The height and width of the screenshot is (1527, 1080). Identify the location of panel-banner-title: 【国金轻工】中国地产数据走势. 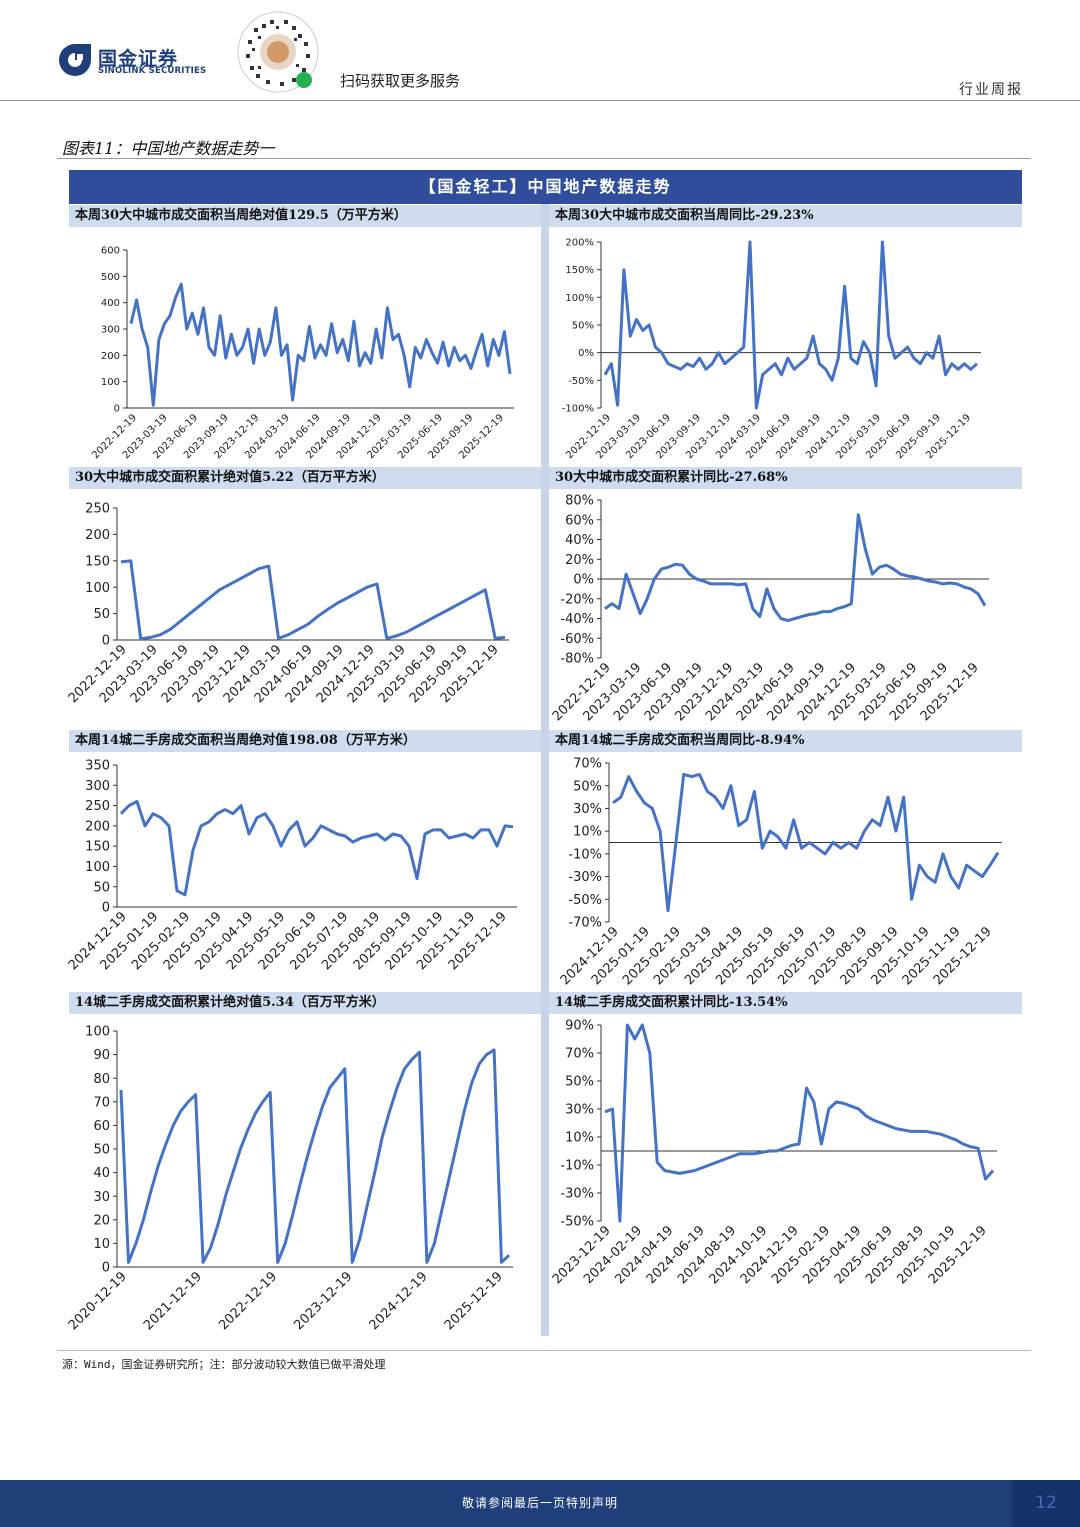
(545, 186).